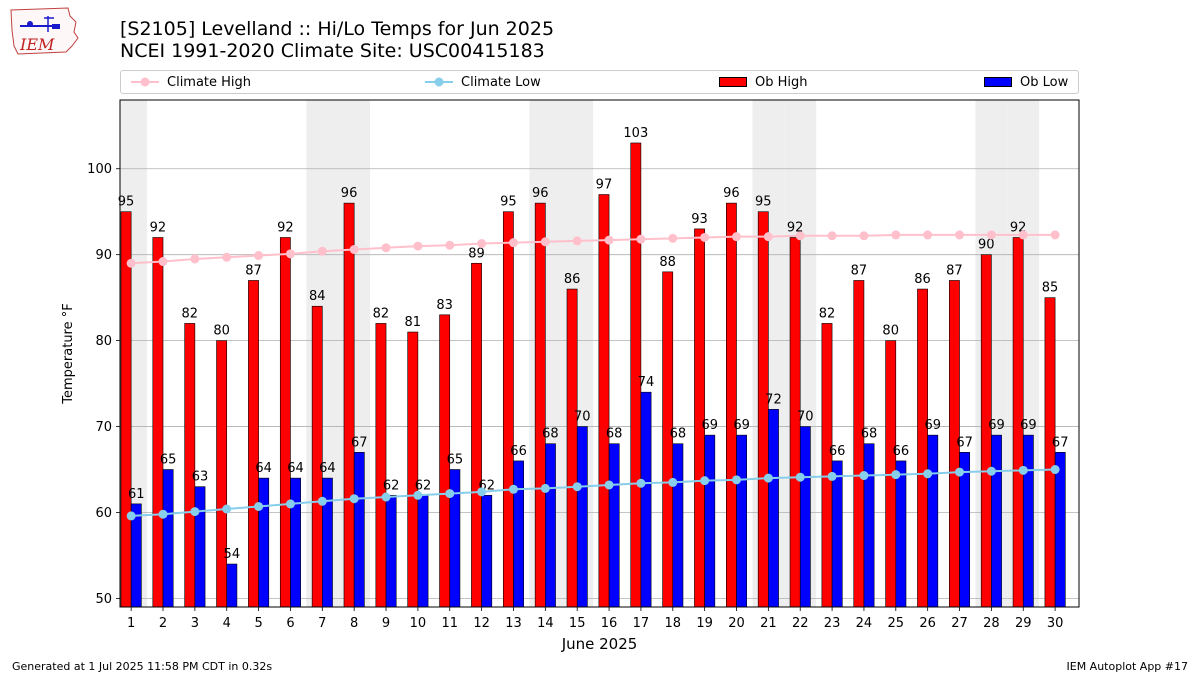 Image resolution: width=1200 pixels, height=675 pixels. What do you see at coordinates (44, 31) in the screenshot?
I see `iem-logo: IEM` at bounding box center [44, 31].